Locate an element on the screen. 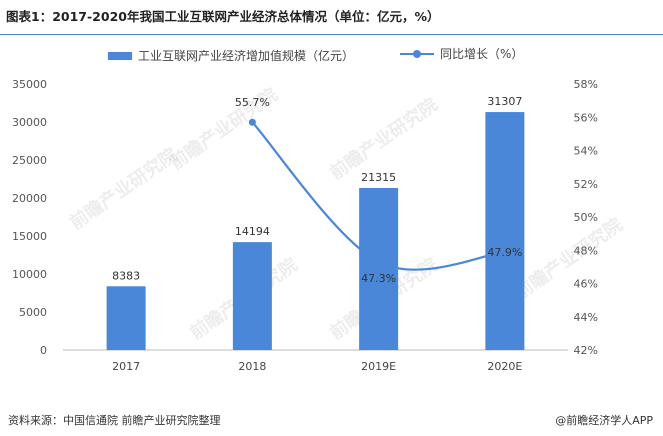 The width and height of the screenshot is (663, 436). y-tick-right: 52% is located at coordinates (586, 184).